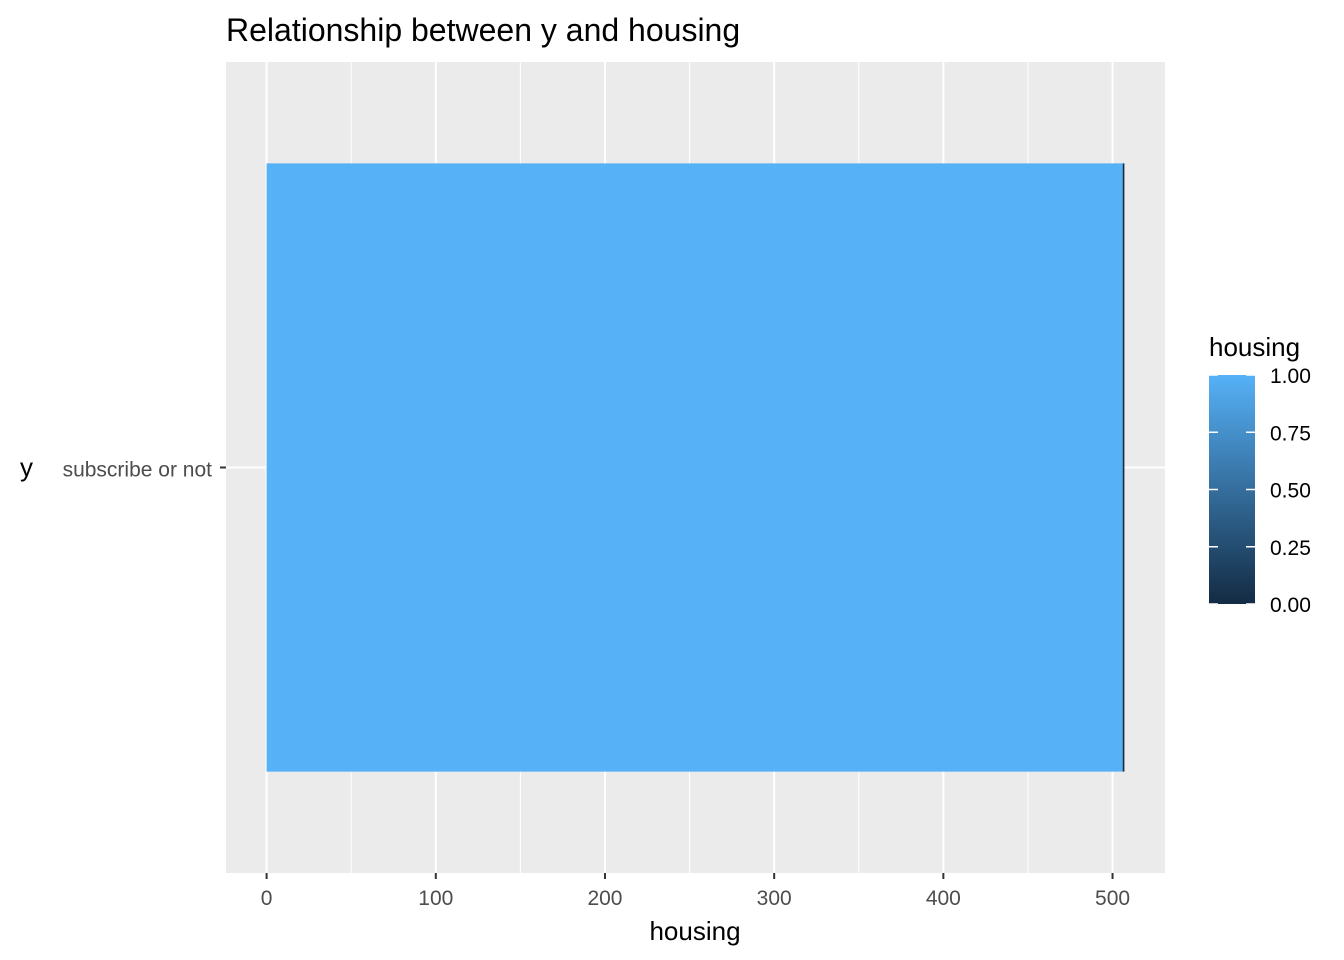  Describe the element at coordinates (694, 931) in the screenshot. I see `x-axis-title: housing` at that location.